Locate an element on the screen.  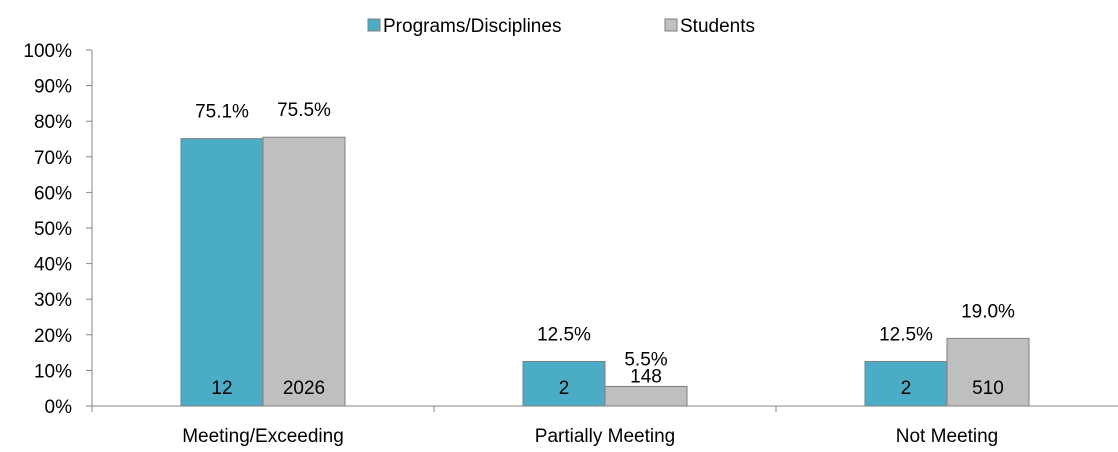
legend: Programs/Disciplines Students is located at coordinates (561, 26).